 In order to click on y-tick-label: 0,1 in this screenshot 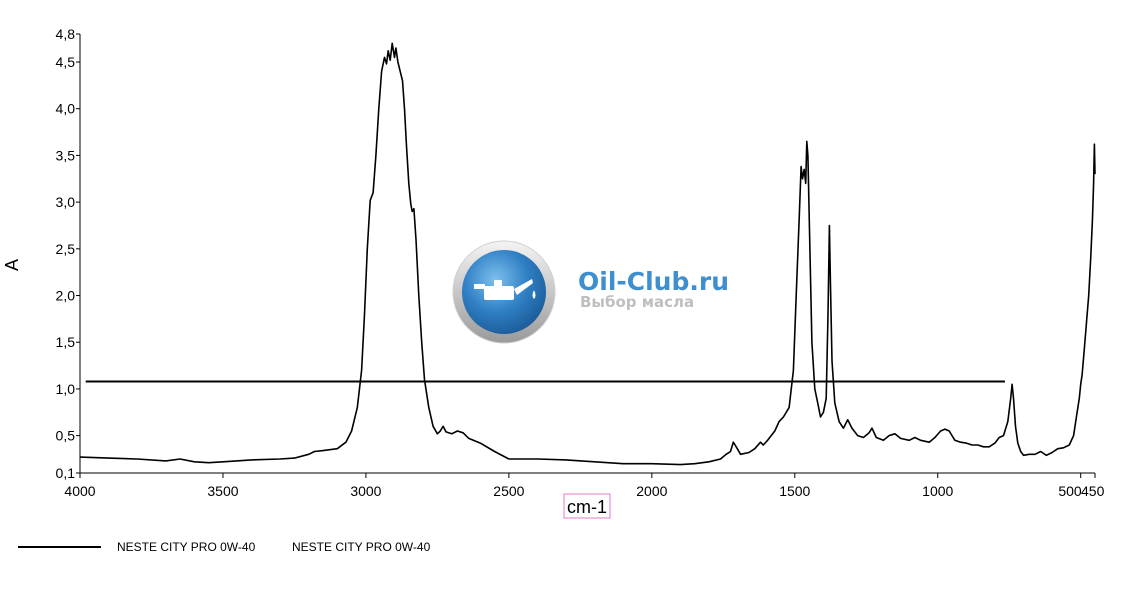, I will do `click(66, 473)`.